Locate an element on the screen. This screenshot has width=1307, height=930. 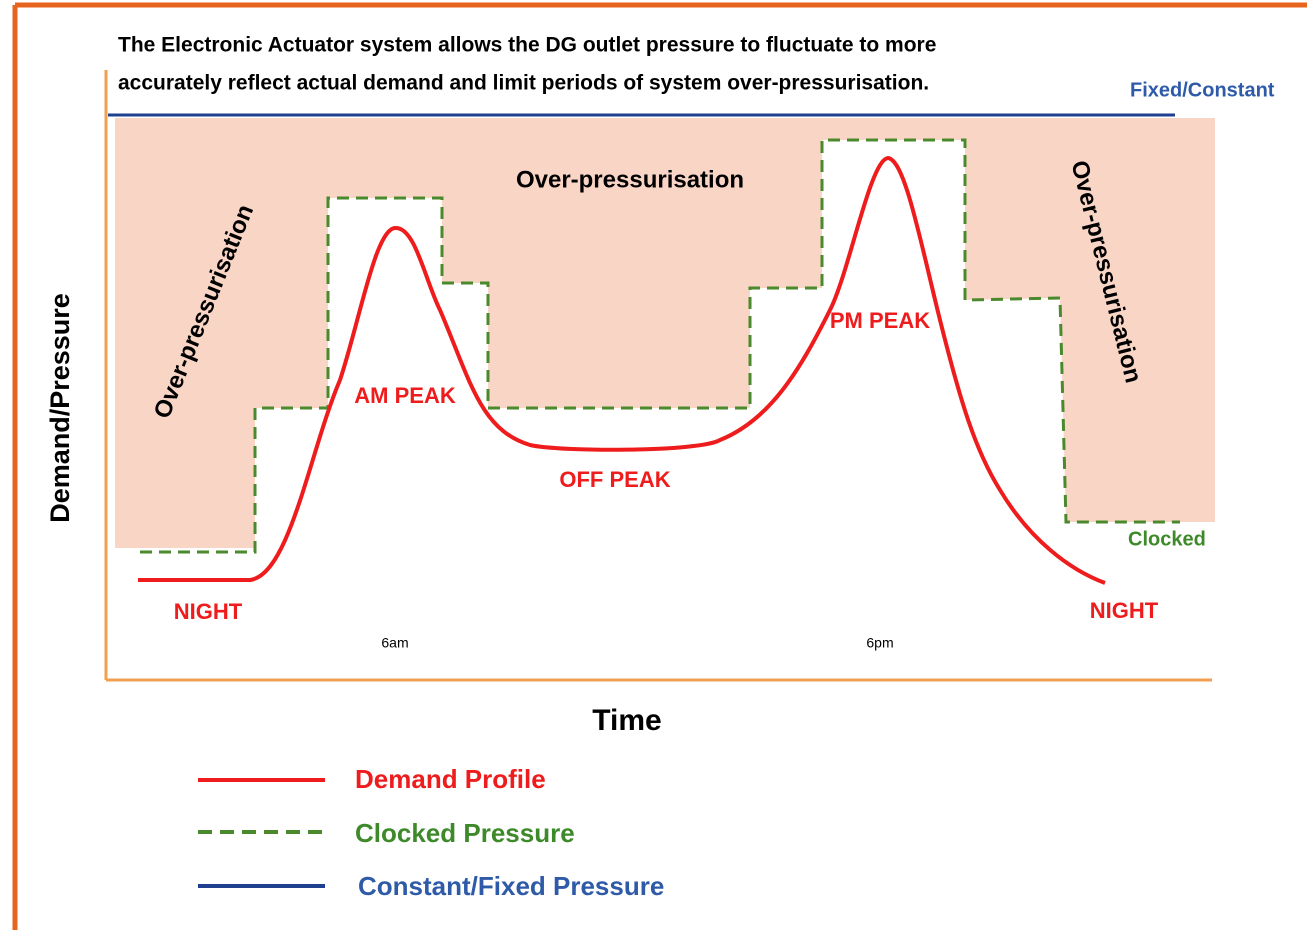
x-axis-label: Time is located at coordinates (626, 720).